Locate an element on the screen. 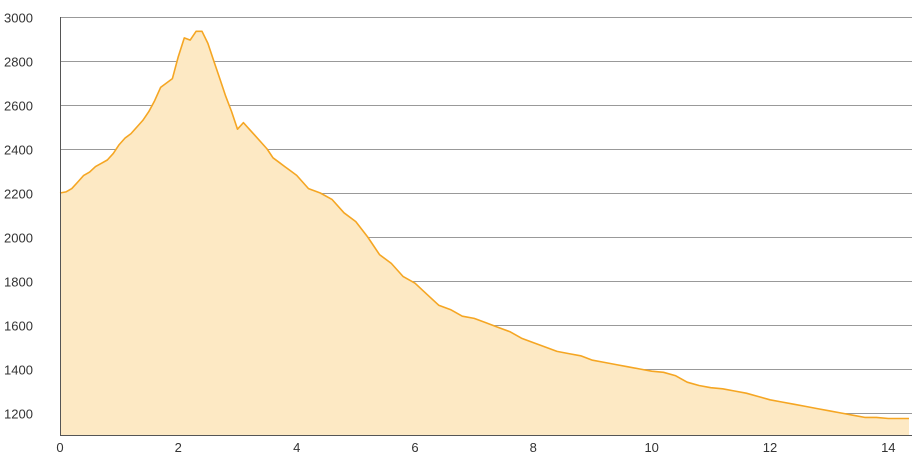  y-tick-label: 2000 is located at coordinates (18, 238).